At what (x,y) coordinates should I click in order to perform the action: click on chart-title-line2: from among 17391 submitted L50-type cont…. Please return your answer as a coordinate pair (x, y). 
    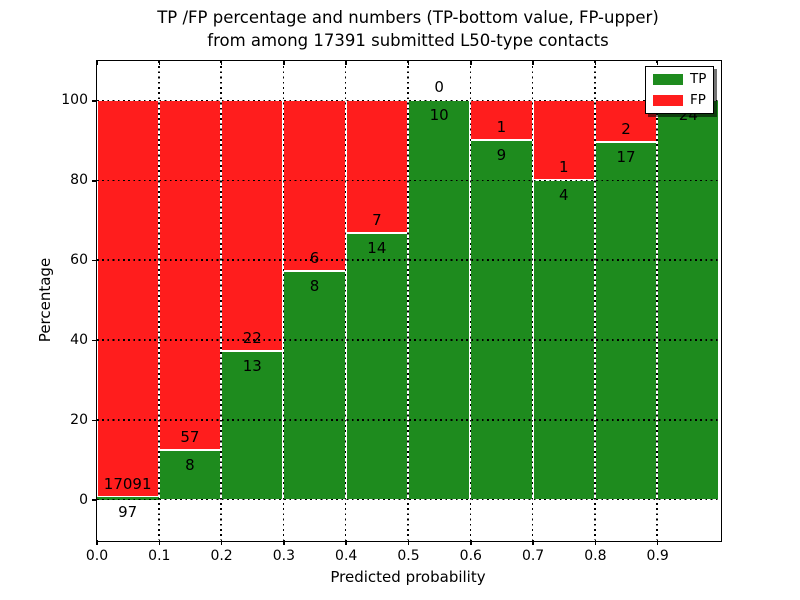
    Looking at the image, I should click on (408, 40).